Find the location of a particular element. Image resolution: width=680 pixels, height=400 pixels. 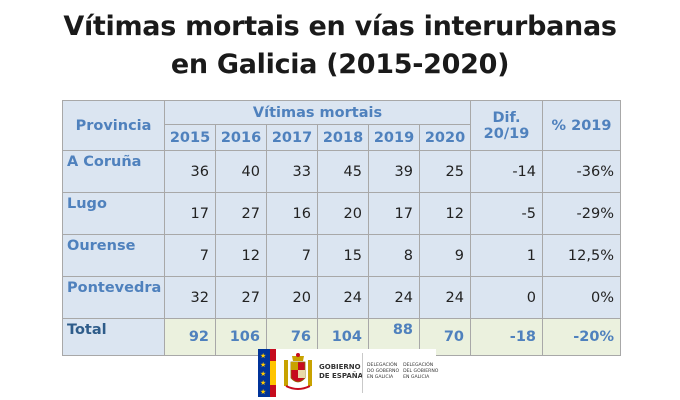

dif-cell: -5 is located at coordinates (506, 213).